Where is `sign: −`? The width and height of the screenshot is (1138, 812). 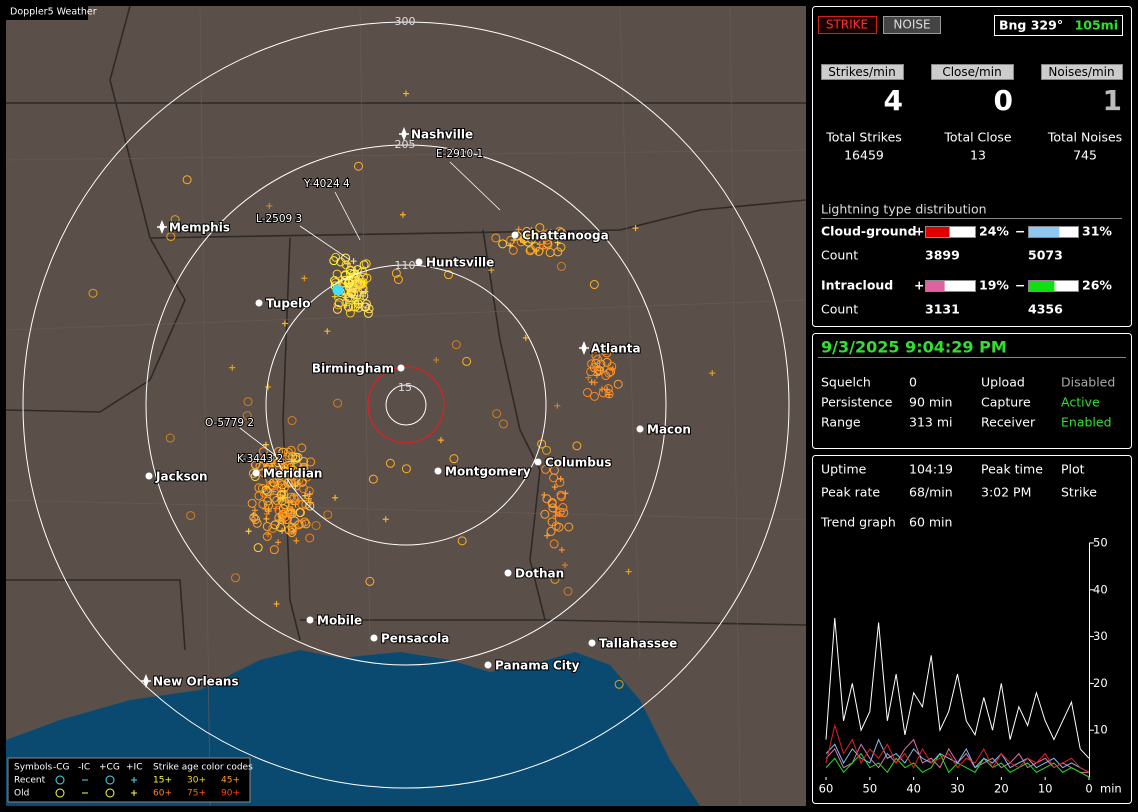 sign: − is located at coordinates (1020, 231).